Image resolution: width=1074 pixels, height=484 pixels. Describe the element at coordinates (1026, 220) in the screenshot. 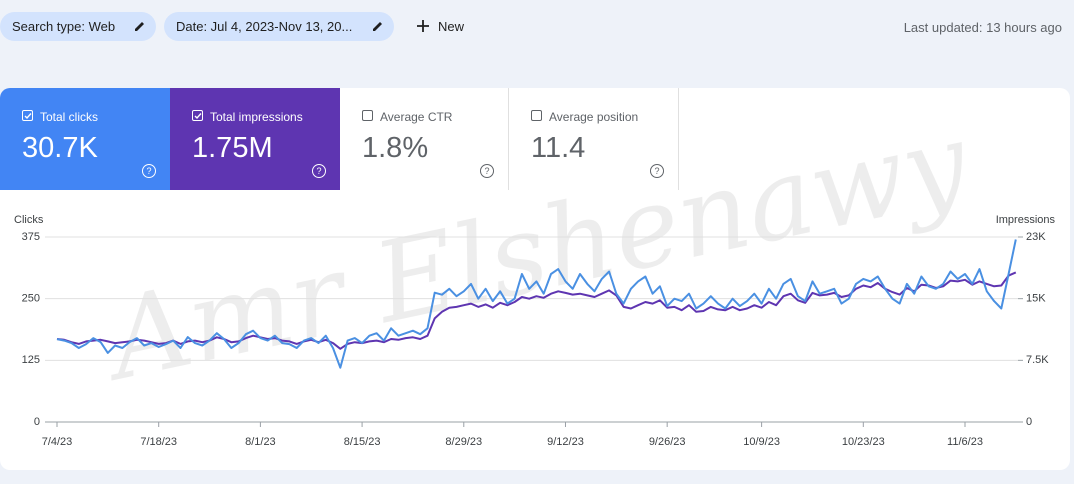

I see `y2-axis-title: Impressions` at that location.